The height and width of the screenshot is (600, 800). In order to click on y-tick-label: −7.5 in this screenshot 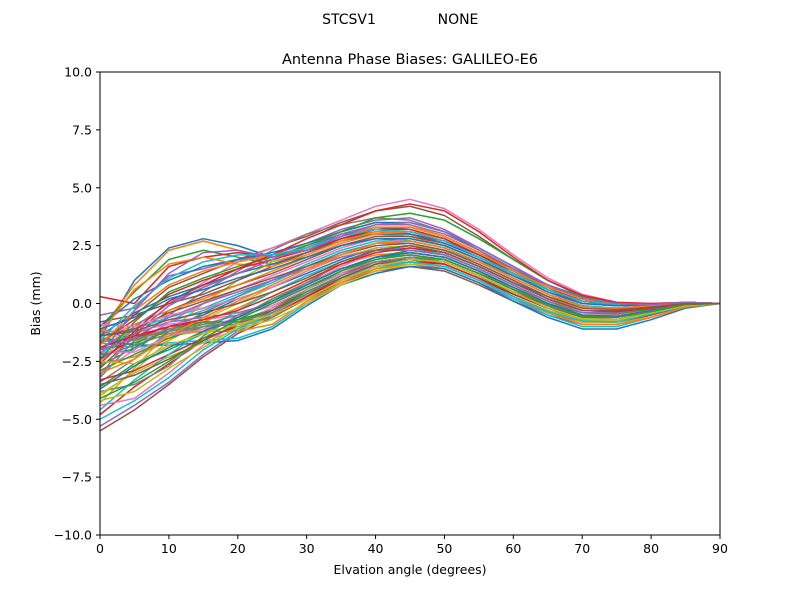, I will do `click(77, 477)`.